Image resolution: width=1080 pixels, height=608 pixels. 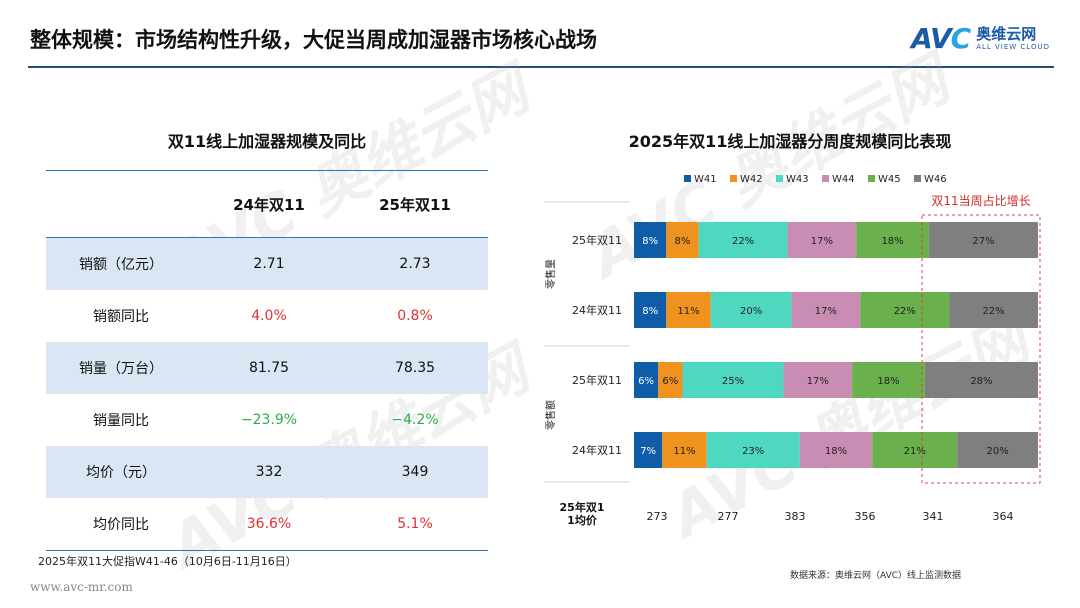 I want to click on bar-value-label: 23%, so click(x=753, y=451).